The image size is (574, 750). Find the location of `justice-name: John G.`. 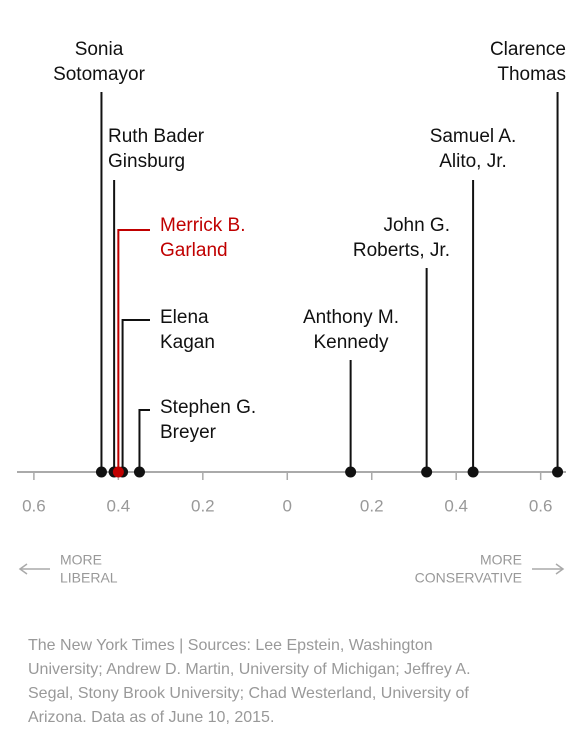

justice-name: John G. is located at coordinates (416, 225).